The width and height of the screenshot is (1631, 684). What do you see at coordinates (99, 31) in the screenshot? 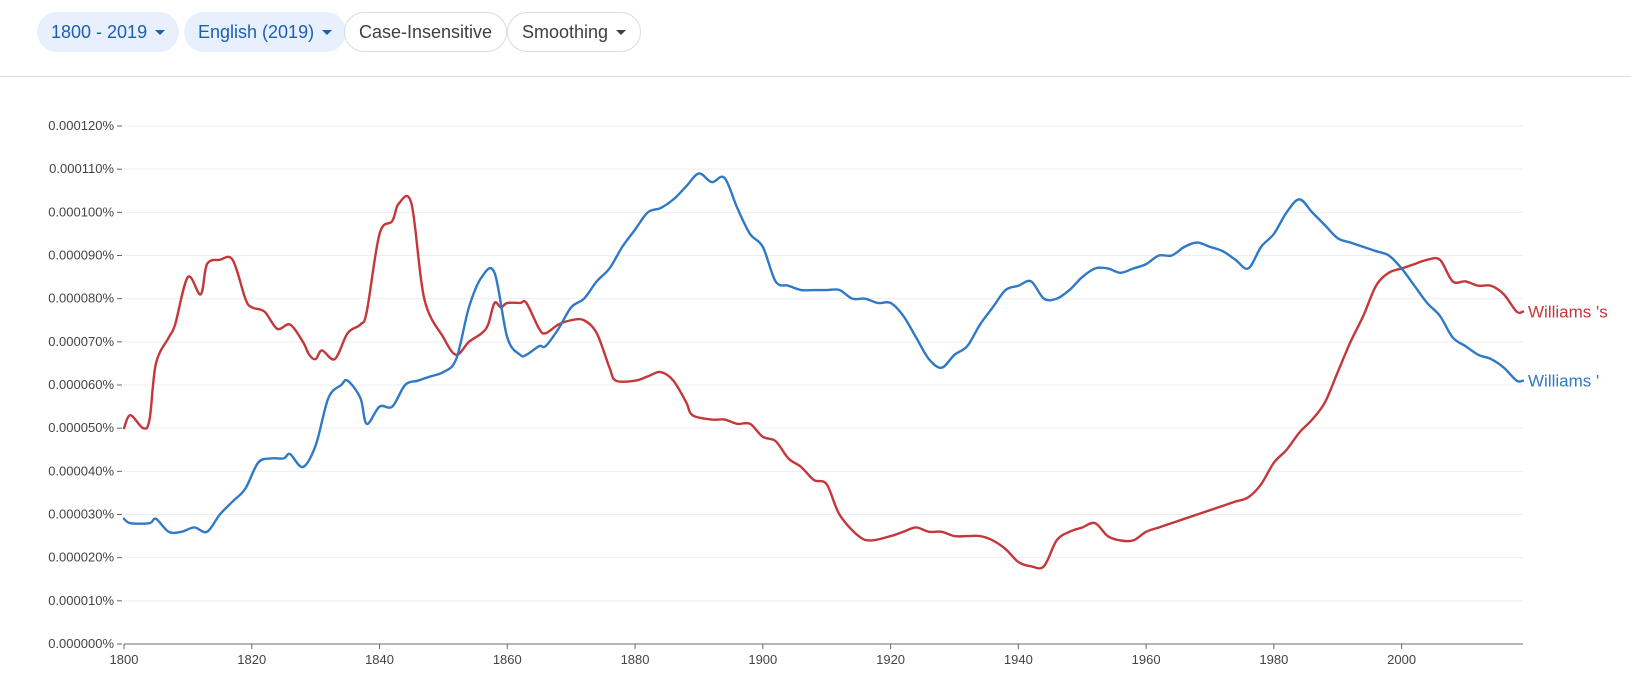
I see `year-range-label: 1800 - 2019` at bounding box center [99, 31].